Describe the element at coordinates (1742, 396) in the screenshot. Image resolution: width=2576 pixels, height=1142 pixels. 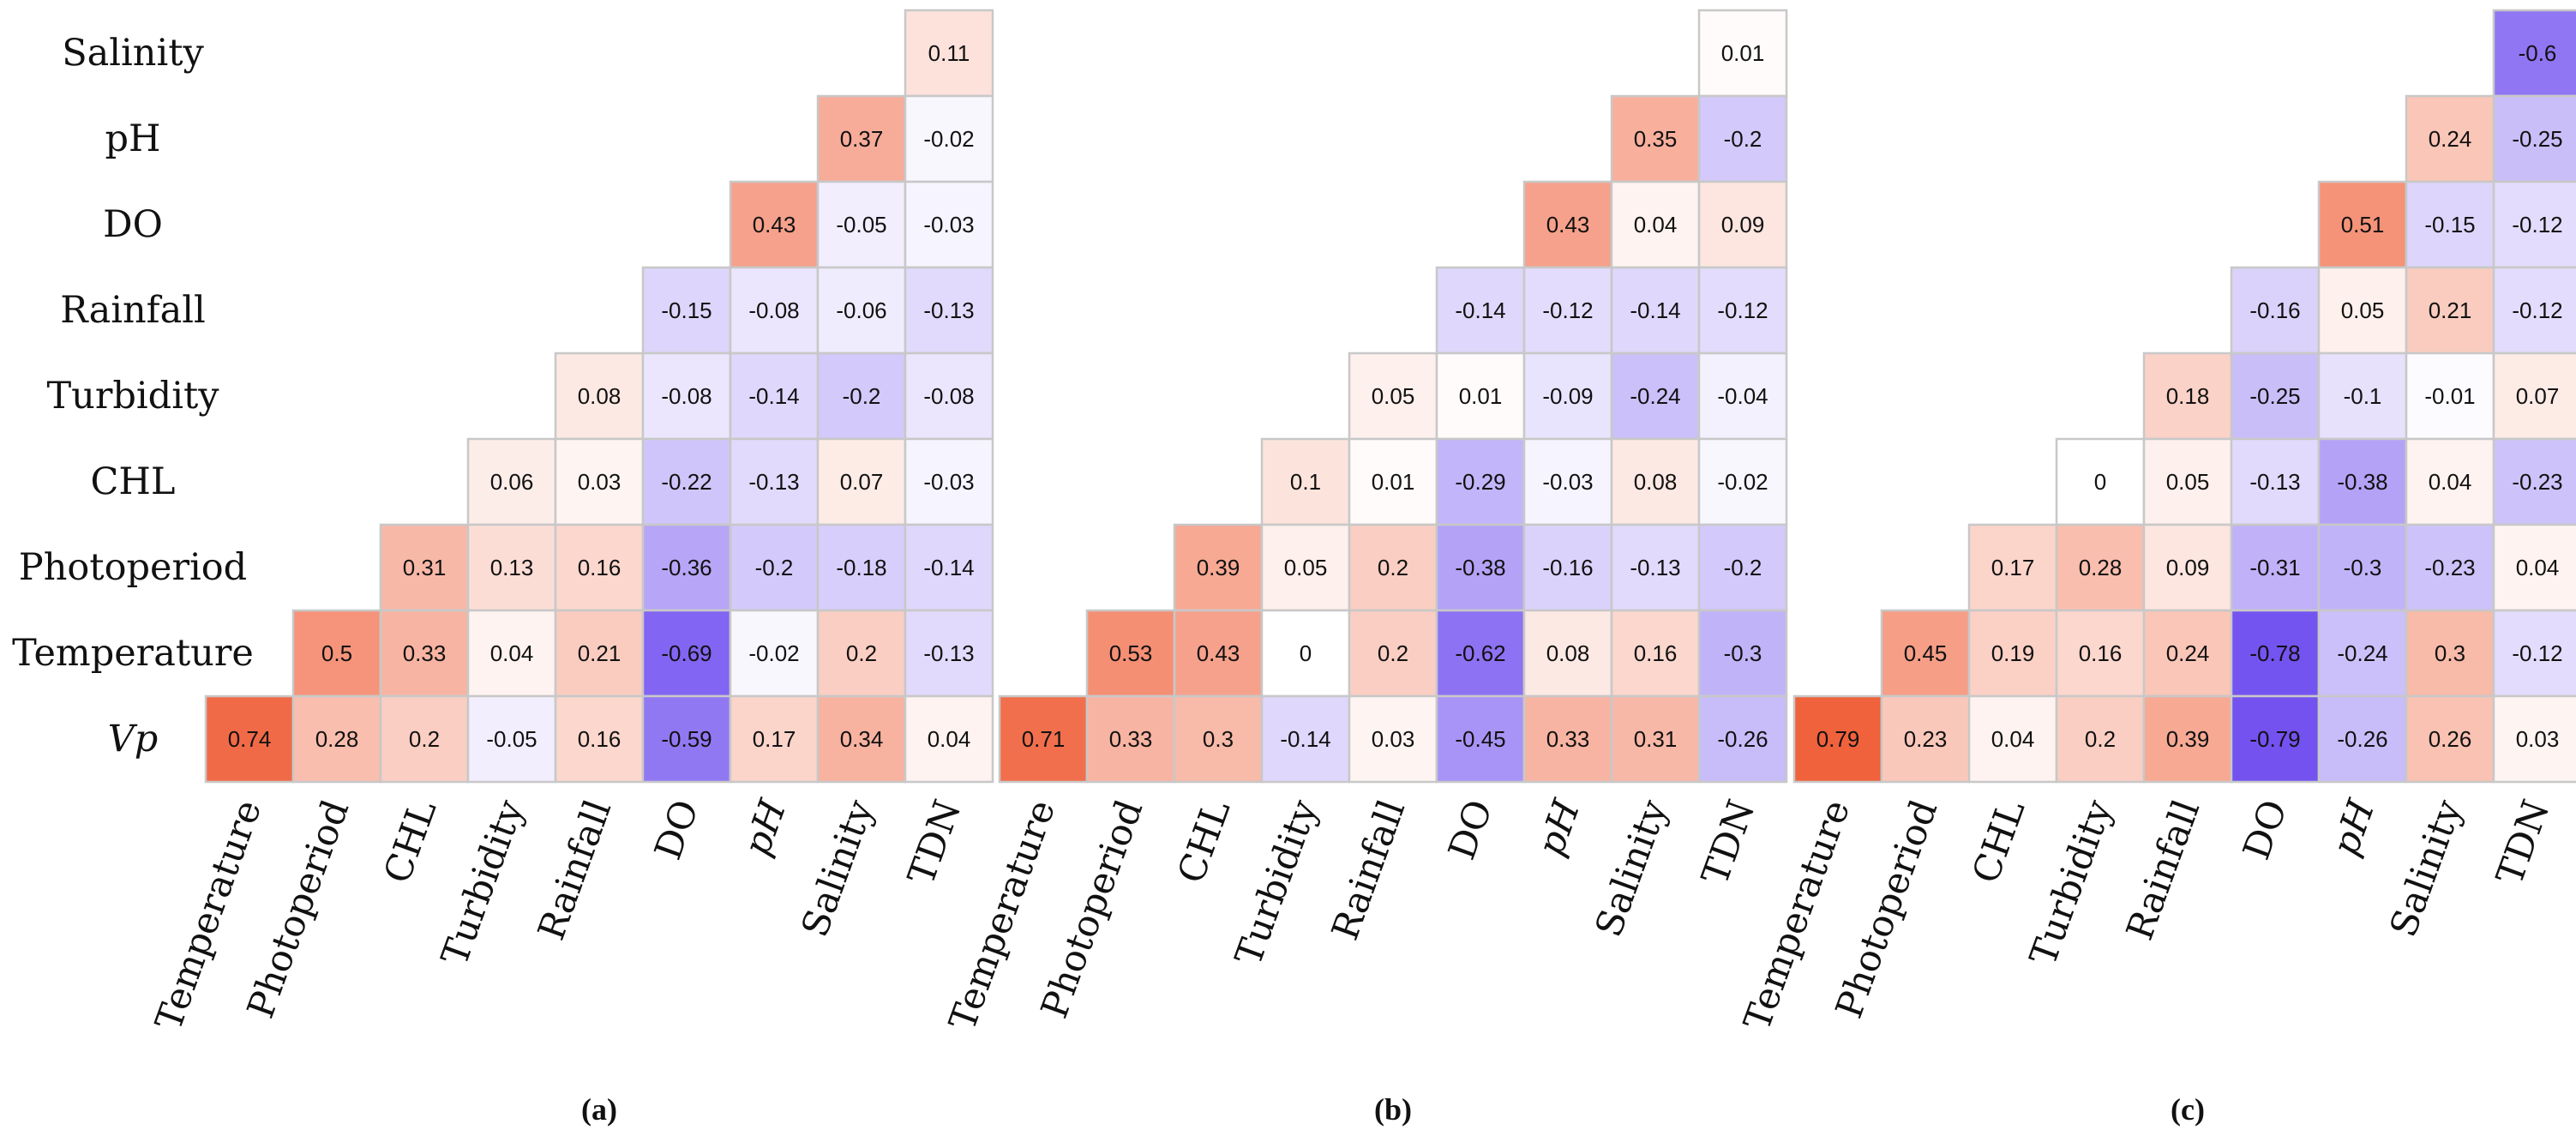
I see `cell-value-label: -0.04` at that location.